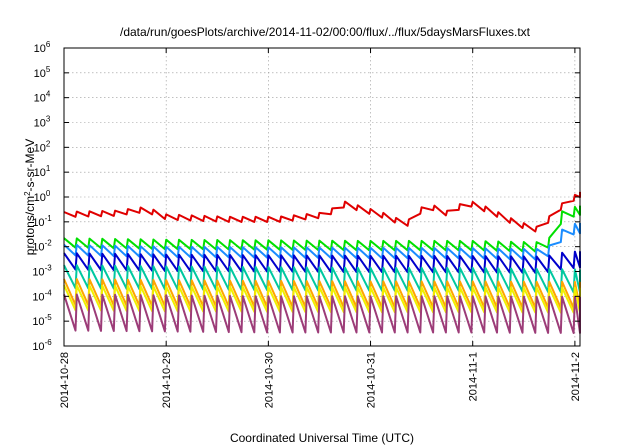 The width and height of the screenshot is (640, 448). I want to click on y-tick-label-exponent: -5, so click(49, 317).